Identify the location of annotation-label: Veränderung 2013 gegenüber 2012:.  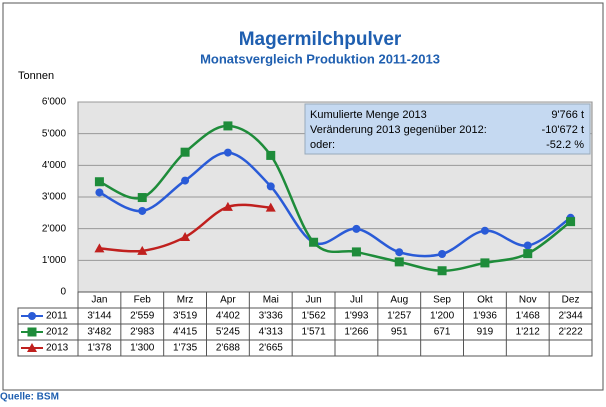
(398, 130).